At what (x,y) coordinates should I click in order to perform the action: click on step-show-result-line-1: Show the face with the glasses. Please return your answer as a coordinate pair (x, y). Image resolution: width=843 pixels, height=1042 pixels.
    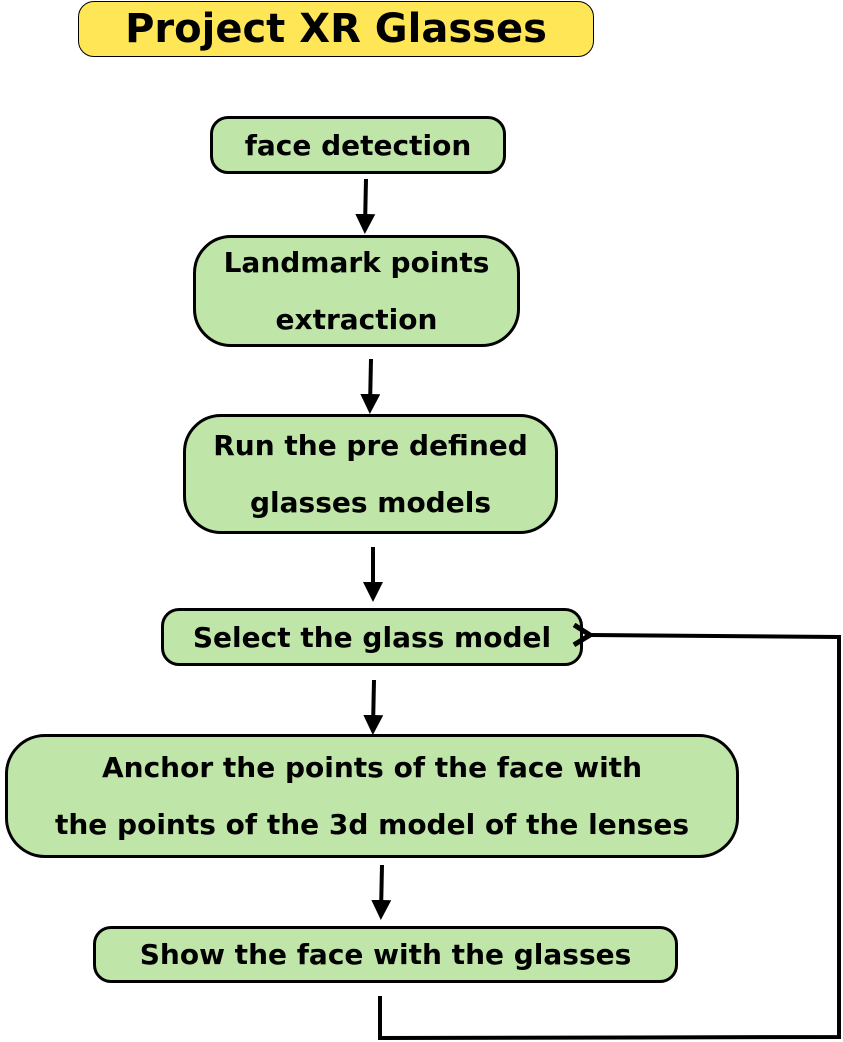
    Looking at the image, I should click on (385, 954).